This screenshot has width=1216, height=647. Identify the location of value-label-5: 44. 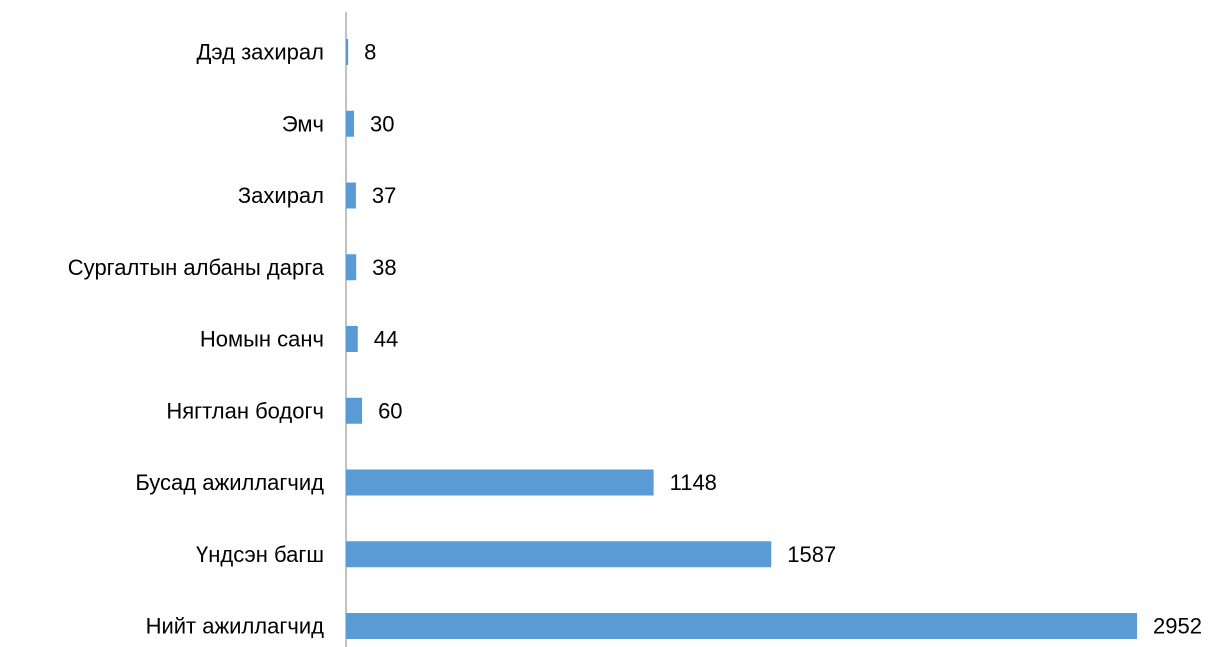
(386, 339).